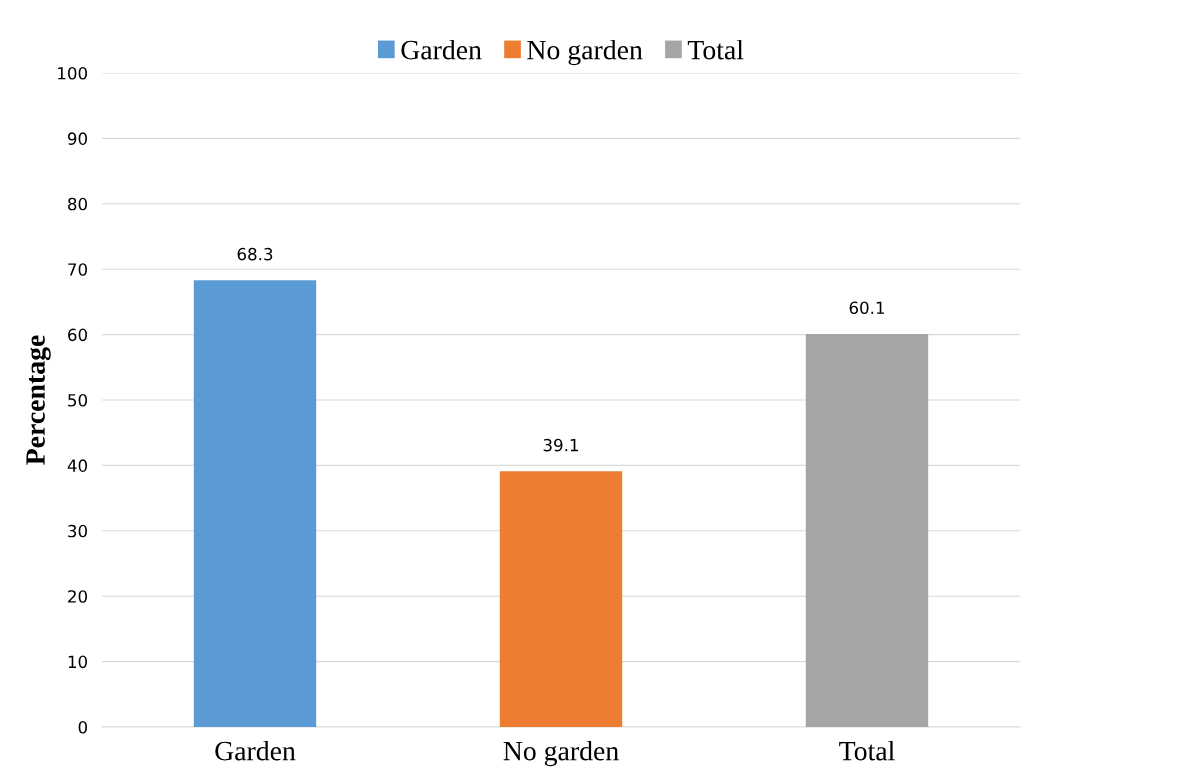  What do you see at coordinates (77, 400) in the screenshot?
I see `y-tick-label: 50` at bounding box center [77, 400].